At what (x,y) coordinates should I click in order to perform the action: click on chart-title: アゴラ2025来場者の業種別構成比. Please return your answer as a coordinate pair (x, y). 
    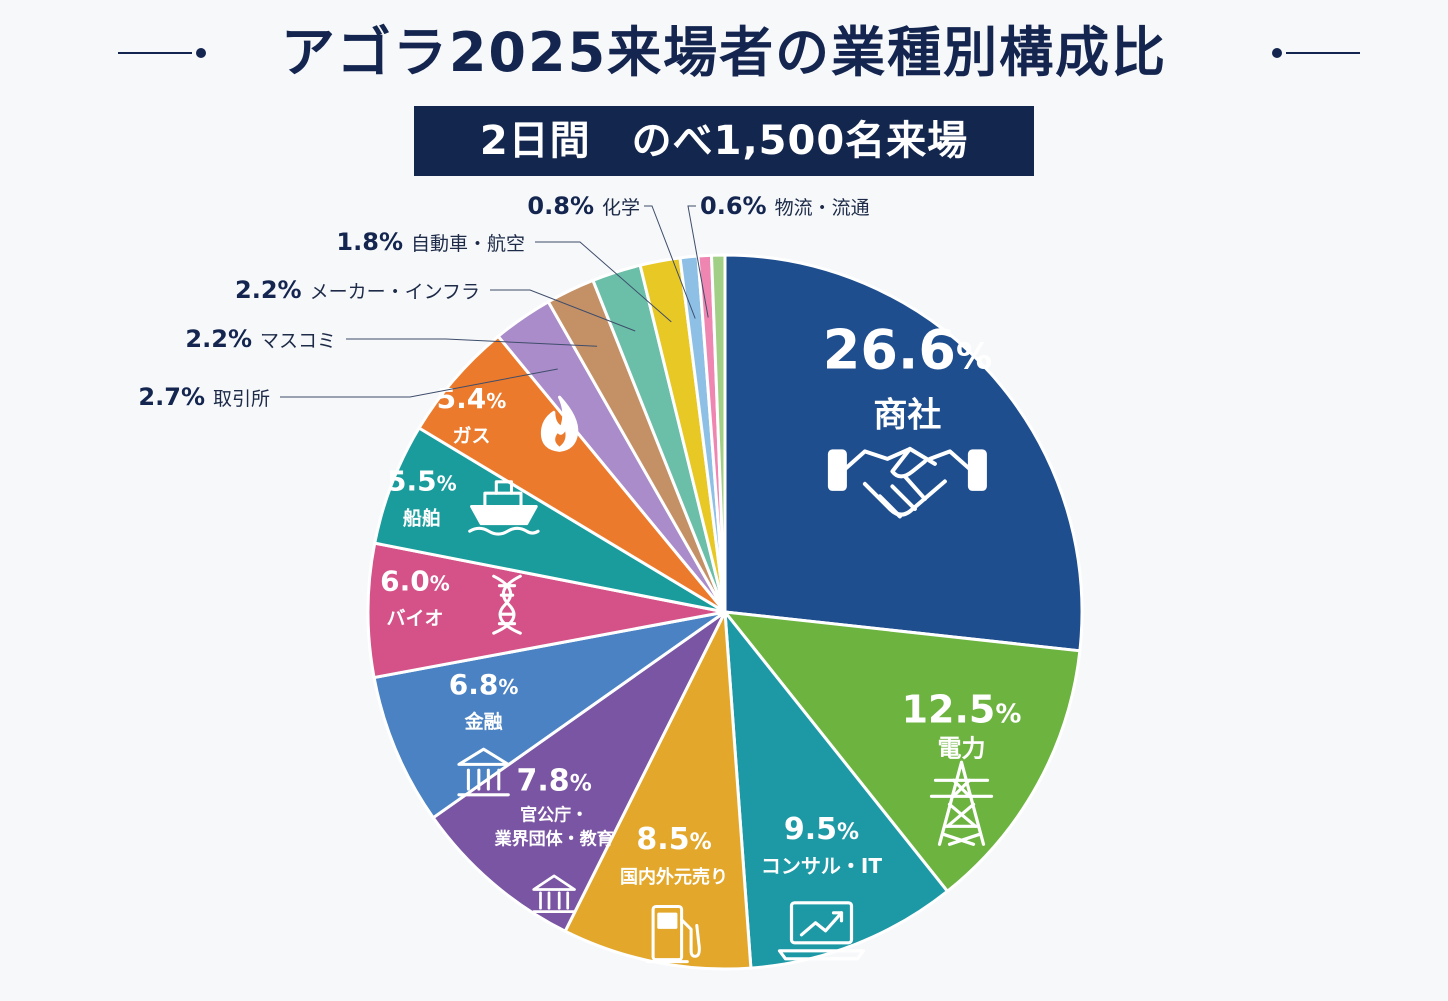
    Looking at the image, I should click on (724, 52).